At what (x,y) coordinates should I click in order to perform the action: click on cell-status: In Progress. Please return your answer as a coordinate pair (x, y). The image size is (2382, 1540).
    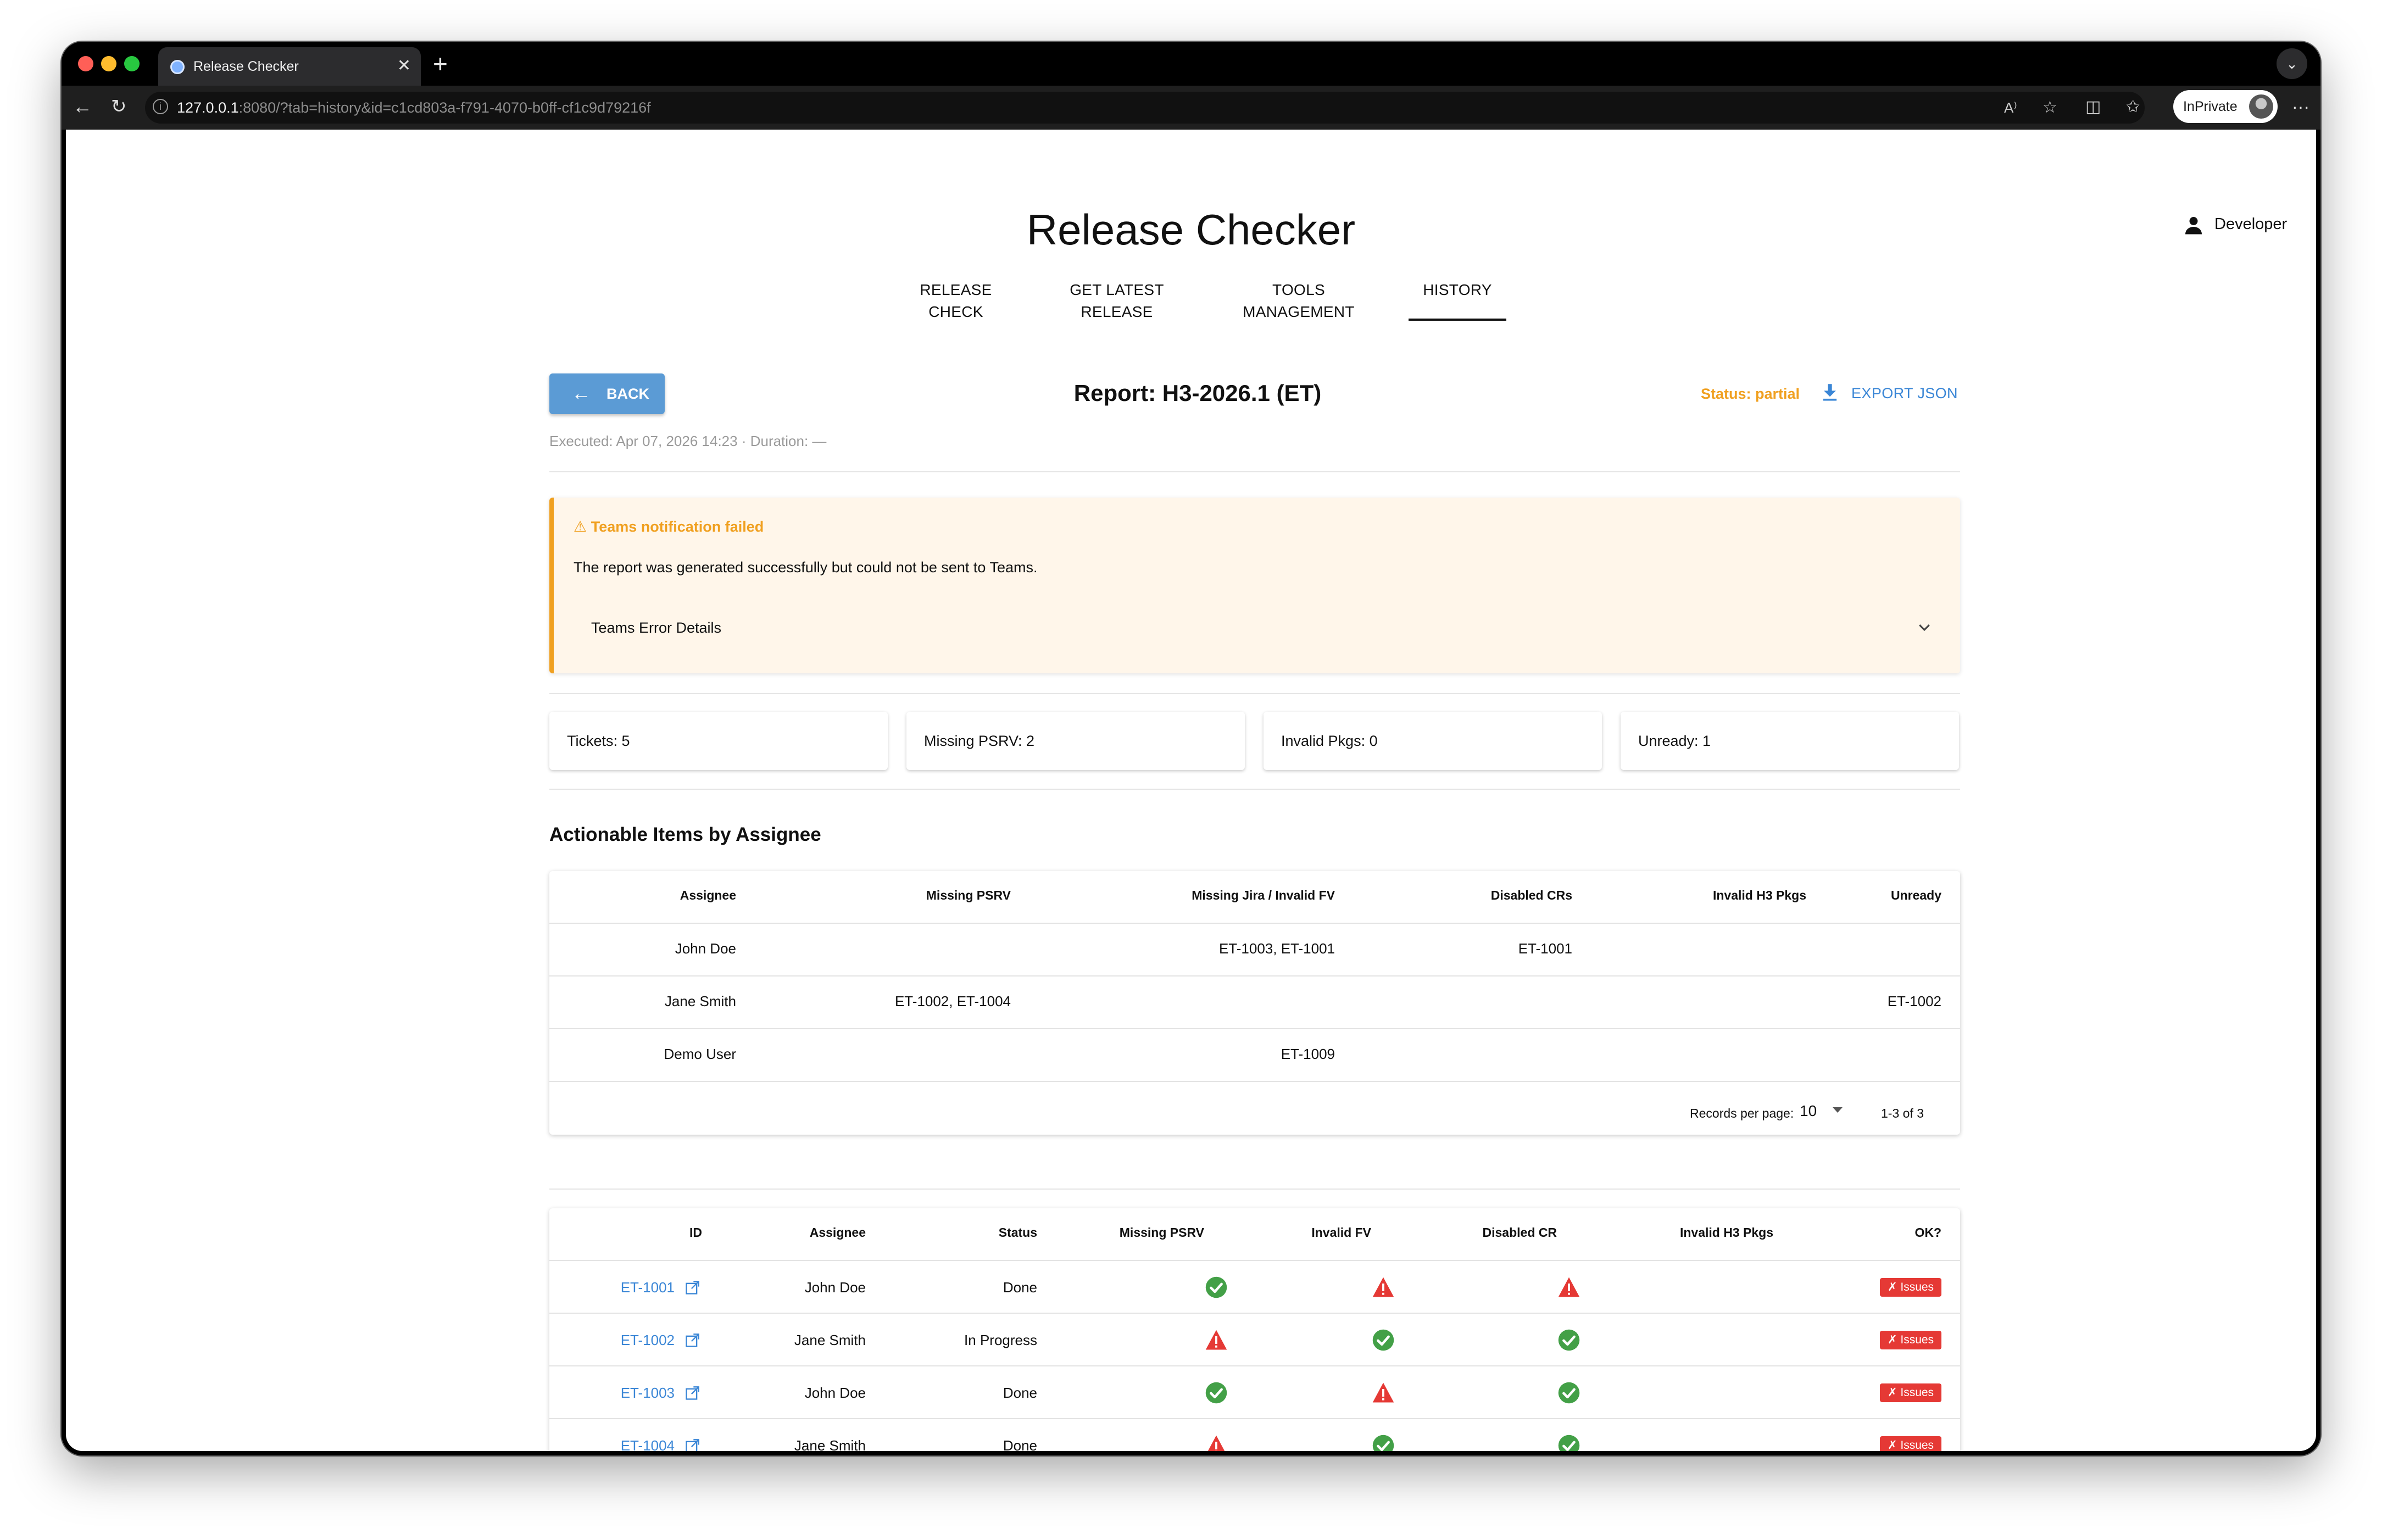
    Looking at the image, I should click on (1000, 1340).